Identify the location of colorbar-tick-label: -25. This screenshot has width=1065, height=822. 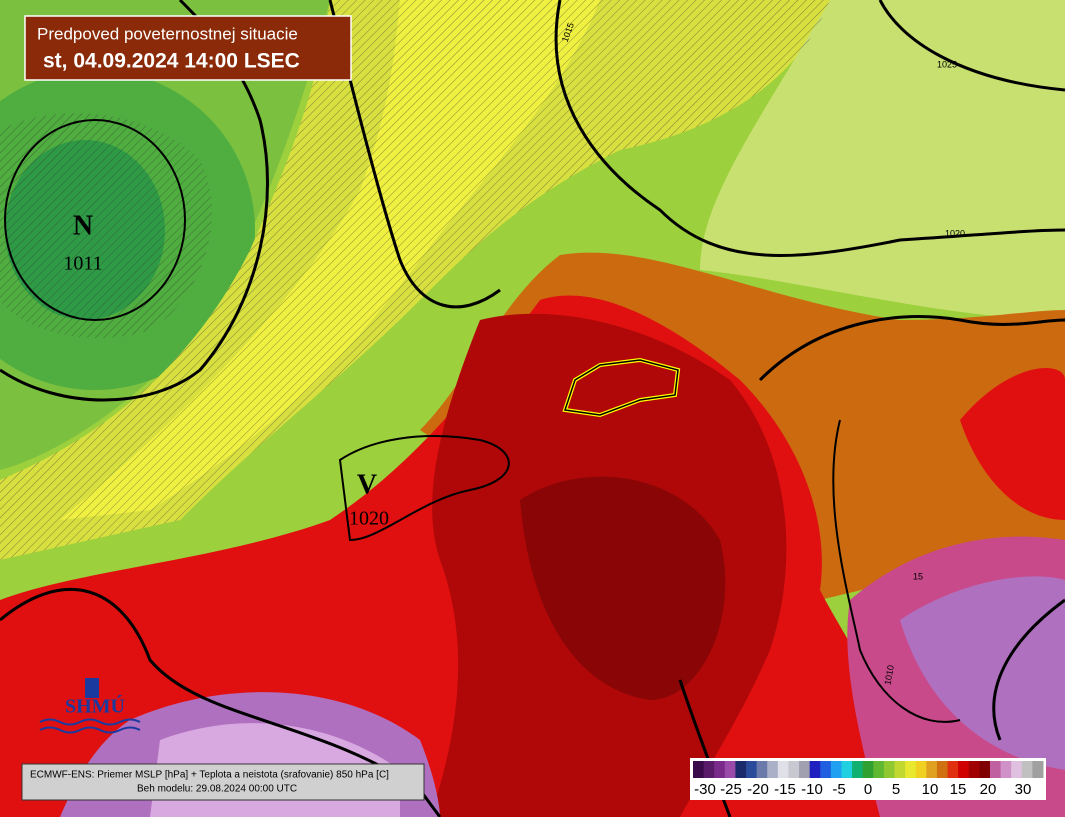
(731, 789).